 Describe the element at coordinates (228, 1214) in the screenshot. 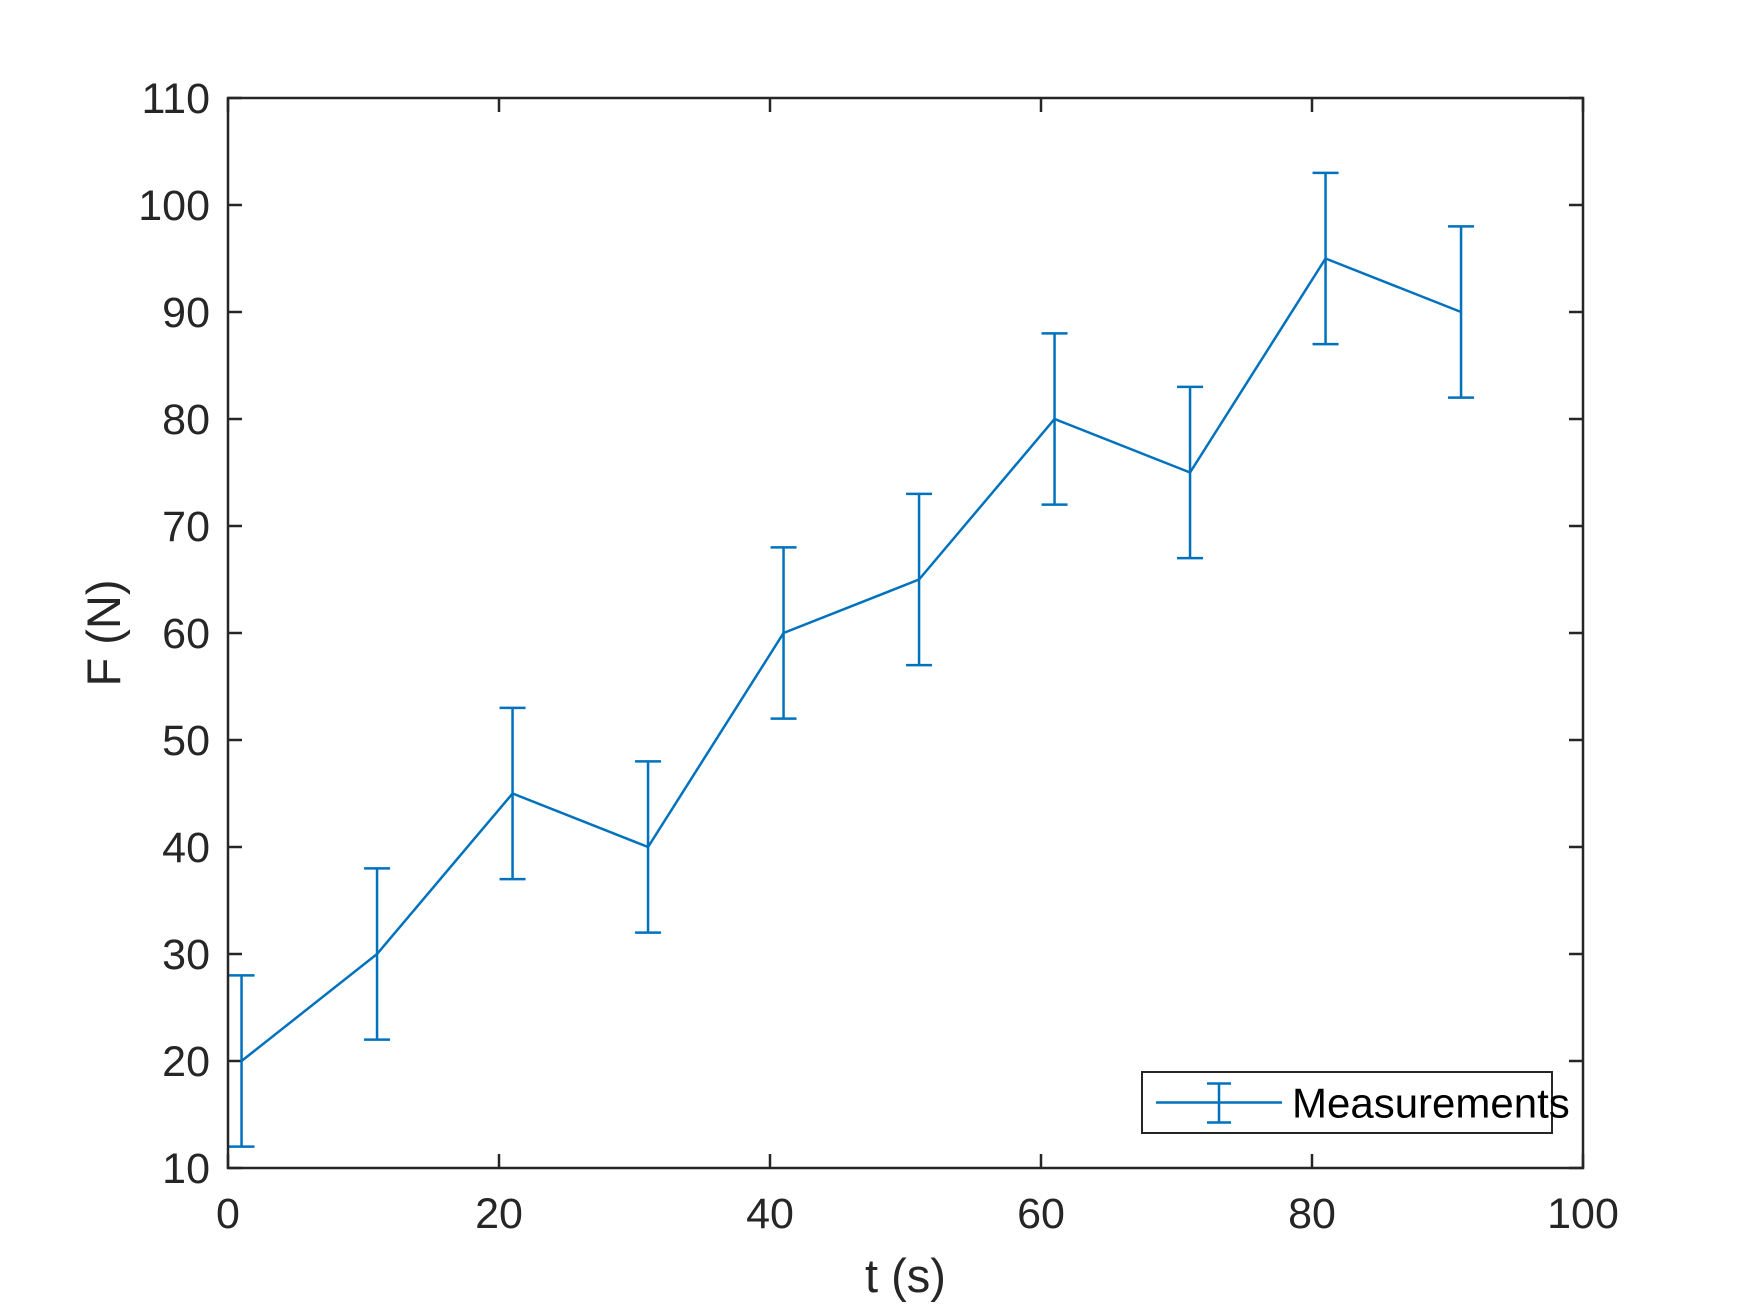

I see `x-tick-label: 0` at that location.